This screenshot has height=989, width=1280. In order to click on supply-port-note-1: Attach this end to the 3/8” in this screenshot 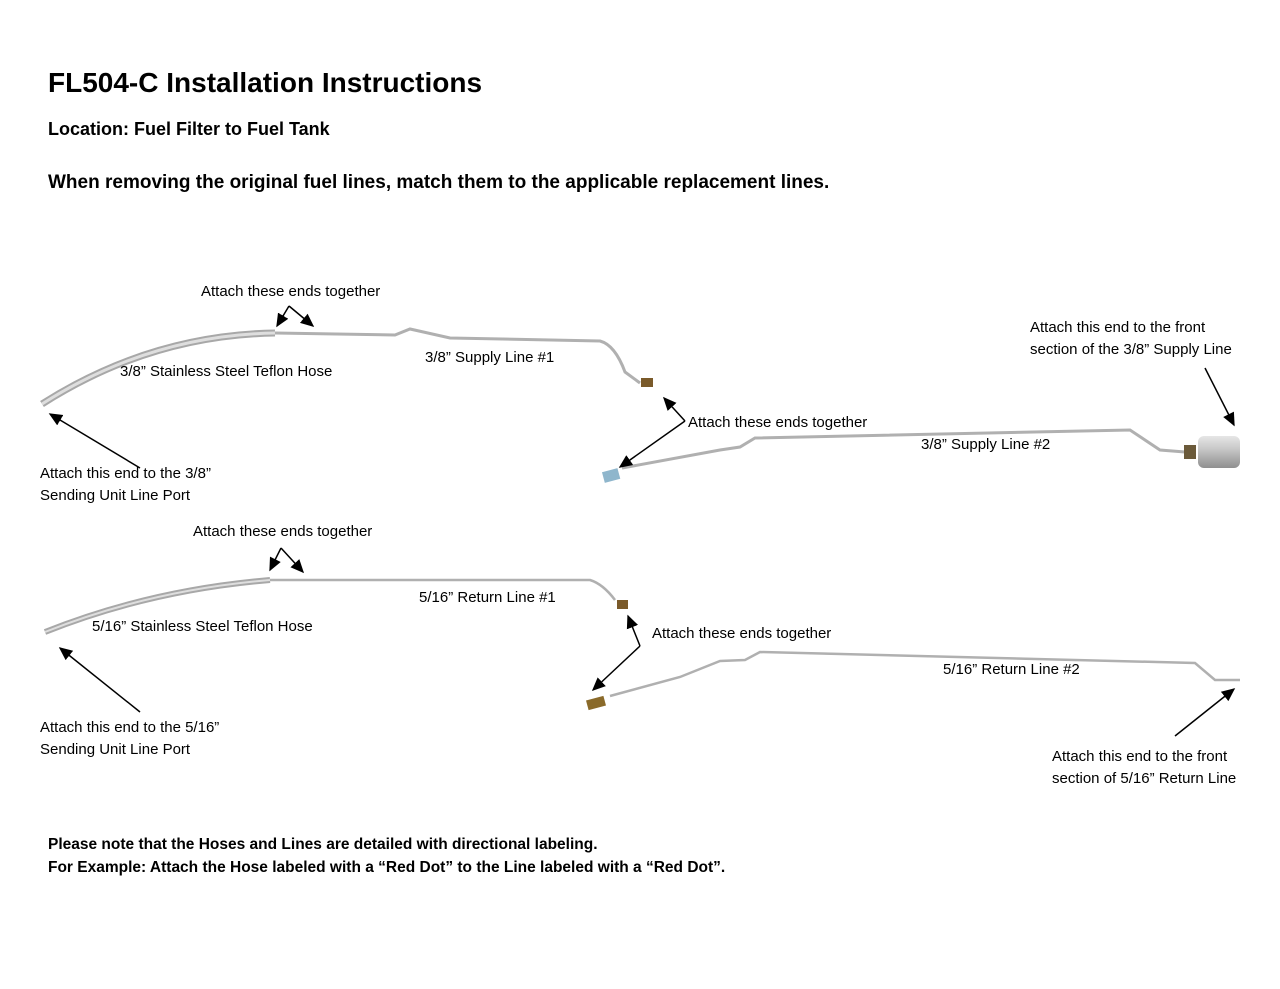, I will do `click(125, 473)`.